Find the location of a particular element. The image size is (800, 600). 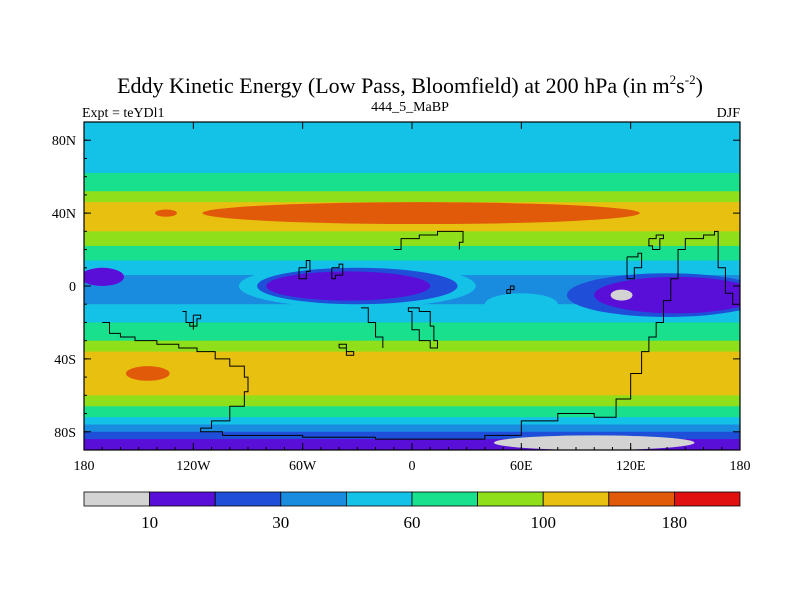

x-tick-label-3: 0 is located at coordinates (412, 466).